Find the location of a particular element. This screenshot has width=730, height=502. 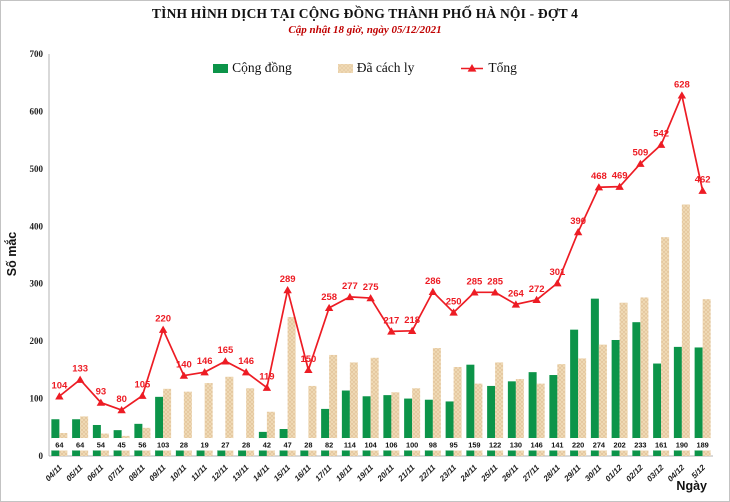

x-tick-label: 23/11 is located at coordinates (447, 473).